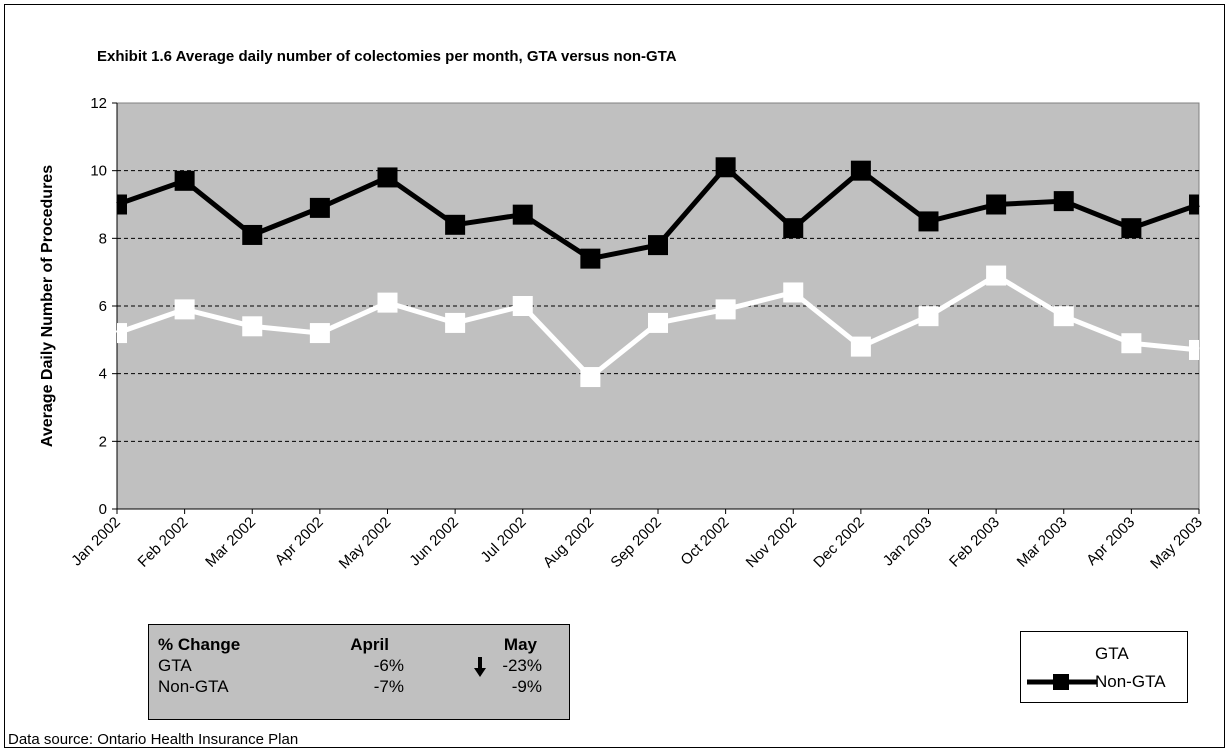 This screenshot has height=754, width=1231. Describe the element at coordinates (98, 306) in the screenshot. I see `y-tick-labels: 0 2 4 6 8 10 12` at that location.